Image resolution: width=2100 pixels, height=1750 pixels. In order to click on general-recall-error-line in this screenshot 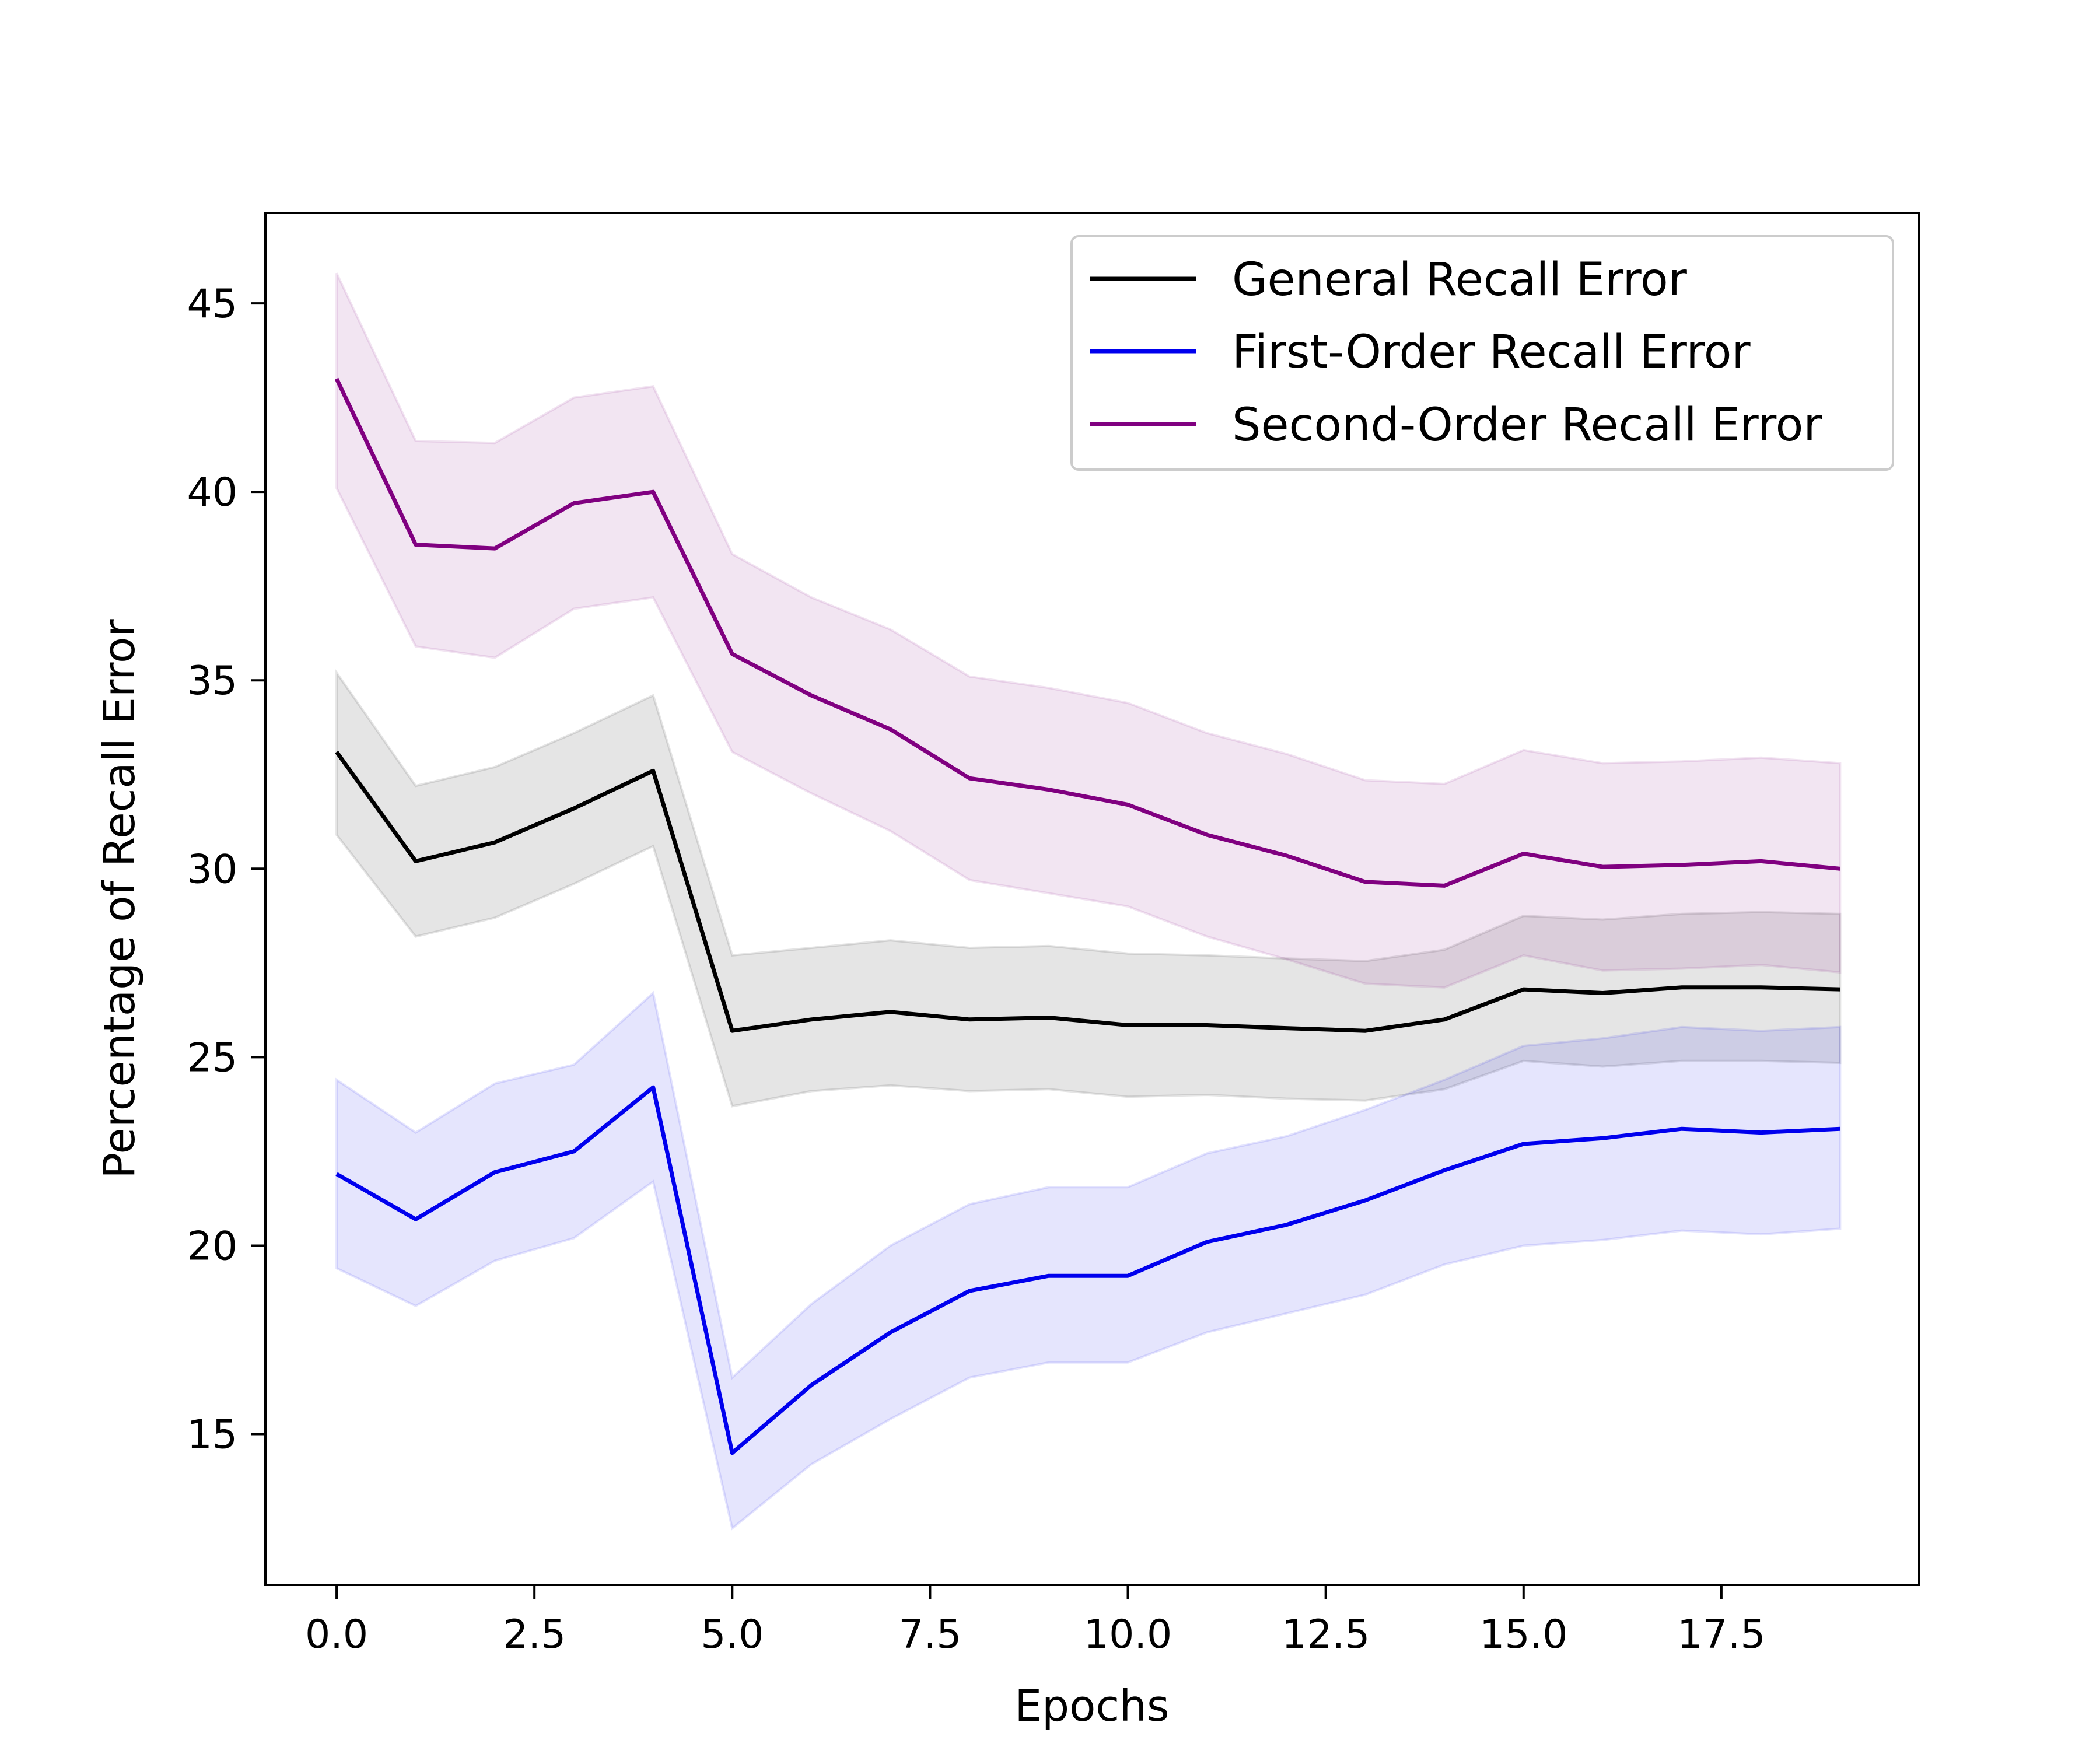, I will do `click(1087, 891)`.